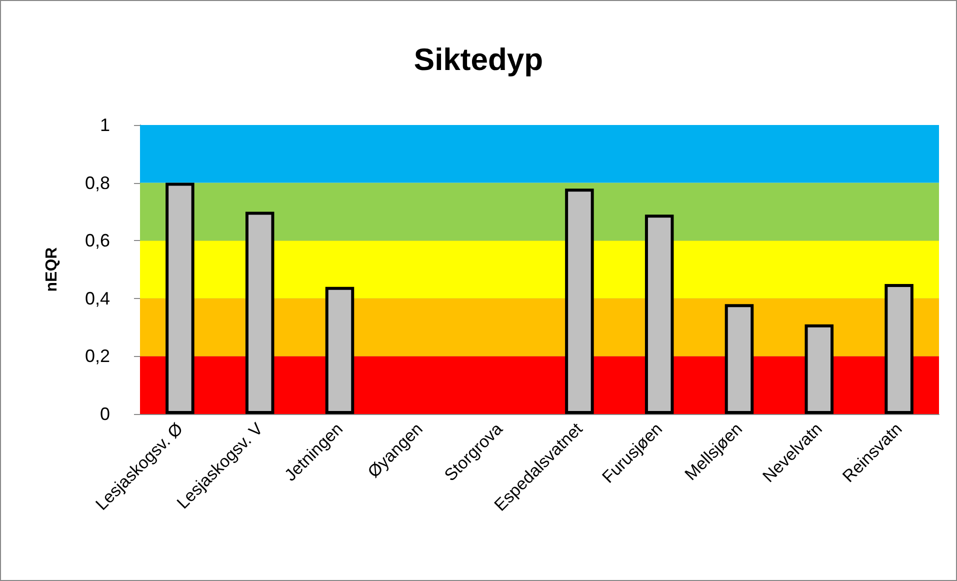  Describe the element at coordinates (479, 59) in the screenshot. I see `chart-title: Siktedyp` at that location.